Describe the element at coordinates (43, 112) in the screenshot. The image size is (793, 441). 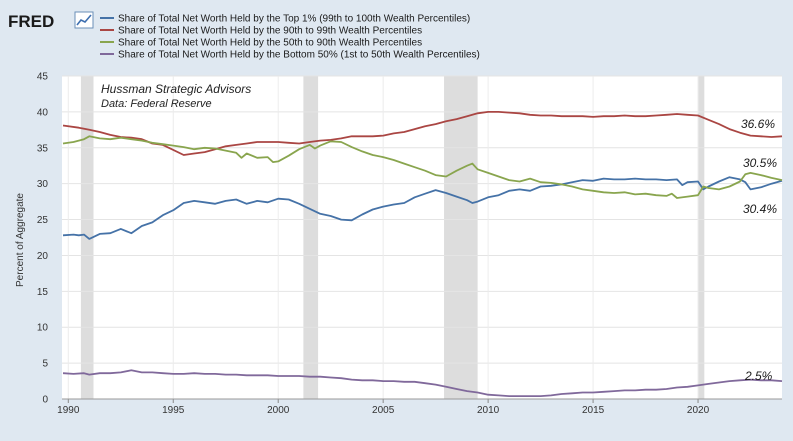
I see `y-tick-label: 40` at that location.